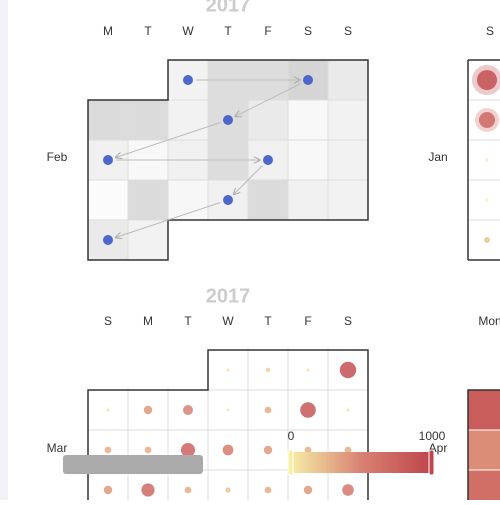  Describe the element at coordinates (489, 321) in the screenshot. I see `day-label: Mon` at that location.